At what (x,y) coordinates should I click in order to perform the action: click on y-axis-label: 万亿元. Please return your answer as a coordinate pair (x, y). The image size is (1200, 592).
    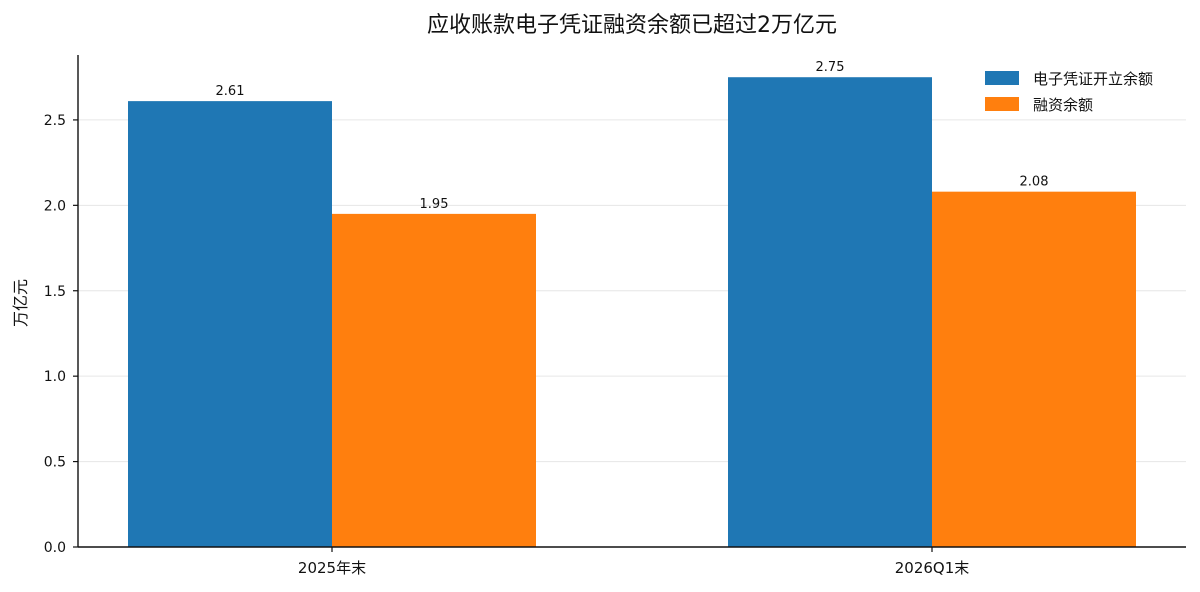
    Looking at the image, I should click on (20, 303).